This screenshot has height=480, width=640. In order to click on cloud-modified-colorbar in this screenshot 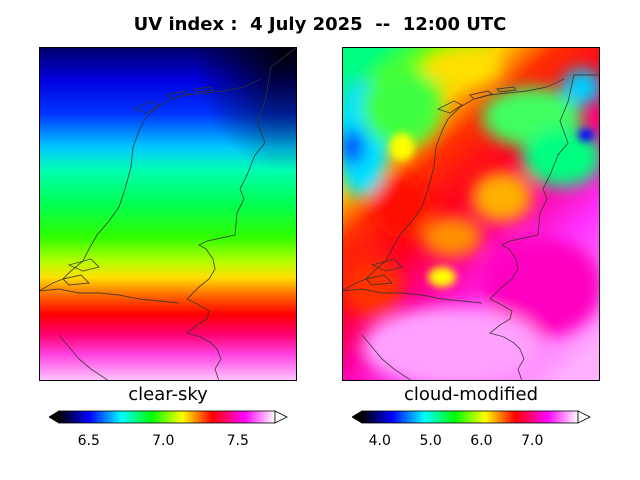, I will do `click(471, 417)`.